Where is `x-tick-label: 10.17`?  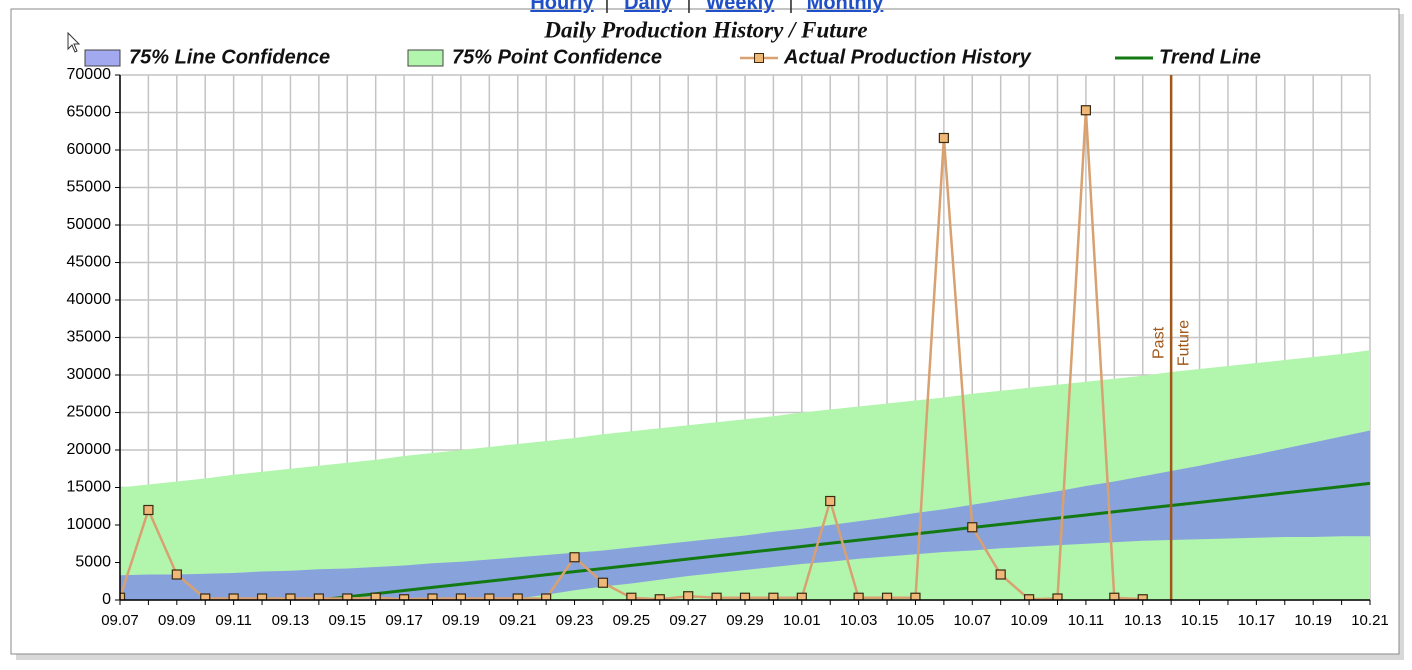 x-tick-label: 10.17 is located at coordinates (1257, 620).